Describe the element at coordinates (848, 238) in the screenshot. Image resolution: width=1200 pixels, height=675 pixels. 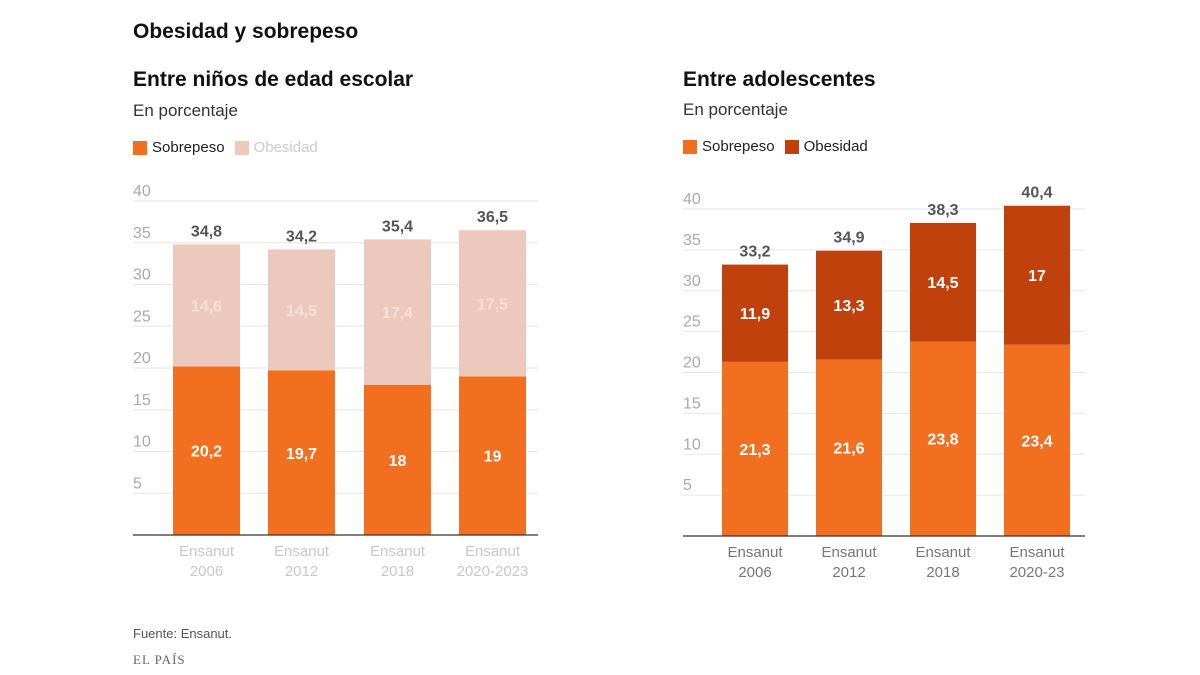
I see `total-label: 34,9` at that location.